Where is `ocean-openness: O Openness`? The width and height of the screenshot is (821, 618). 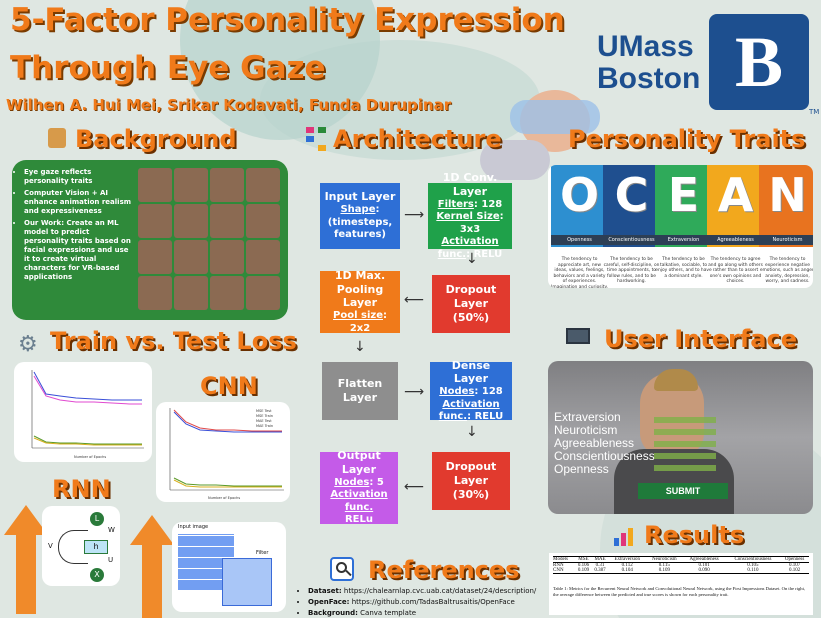 ocean-openness: O Openness is located at coordinates (579, 206).